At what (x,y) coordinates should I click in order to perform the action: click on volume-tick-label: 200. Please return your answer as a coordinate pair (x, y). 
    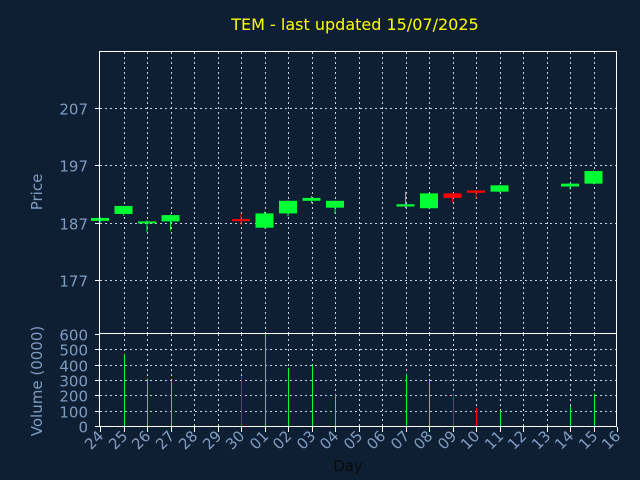
    Looking at the image, I should click on (73, 397).